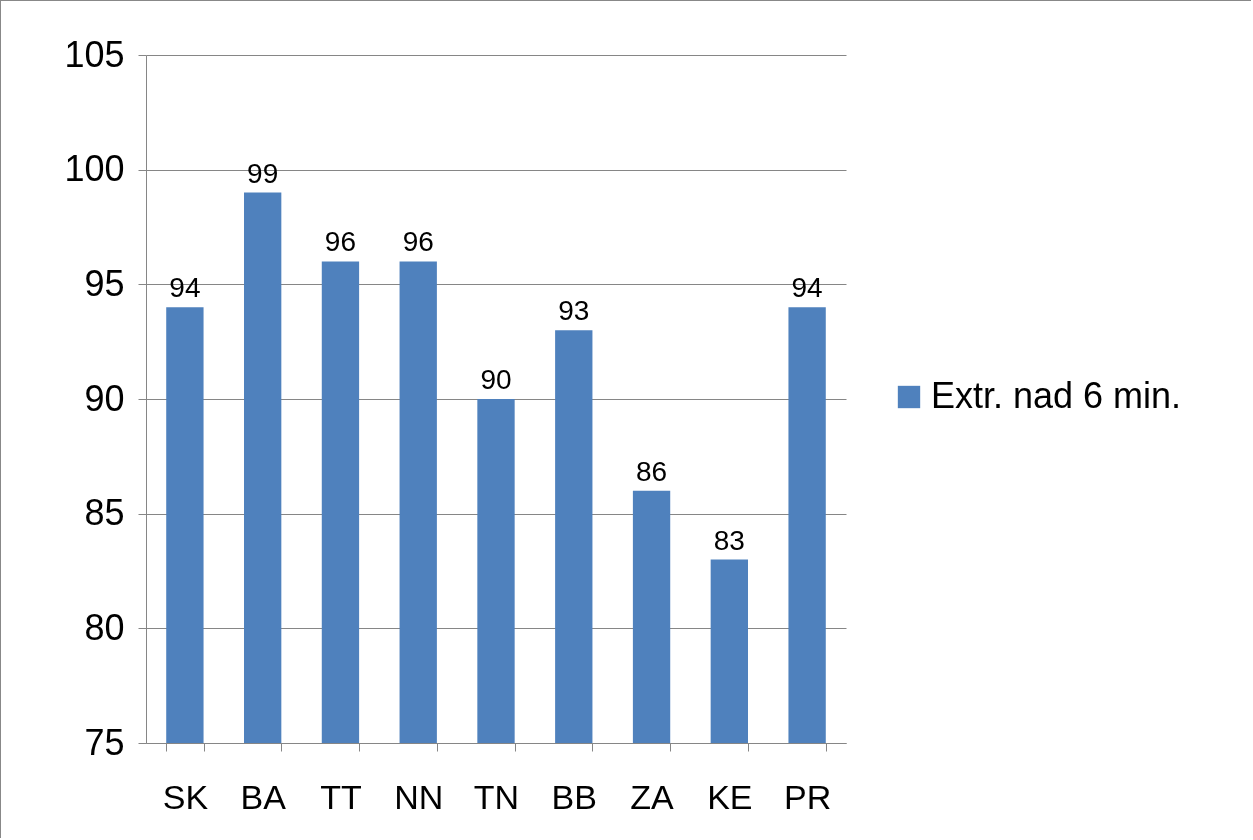 Image resolution: width=1253 pixels, height=840 pixels. I want to click on y-tick-label: 85, so click(104, 513).